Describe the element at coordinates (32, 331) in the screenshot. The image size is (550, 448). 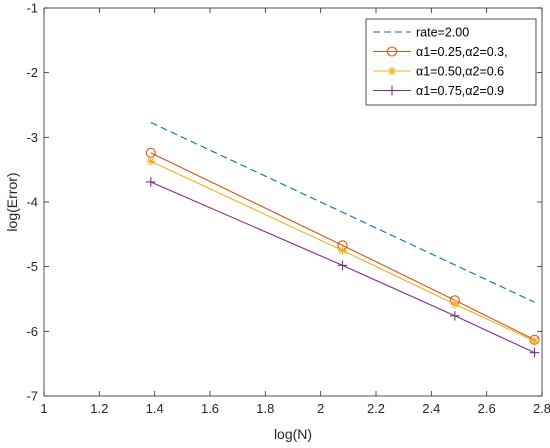
I see `y-tick-label-1: -6` at that location.